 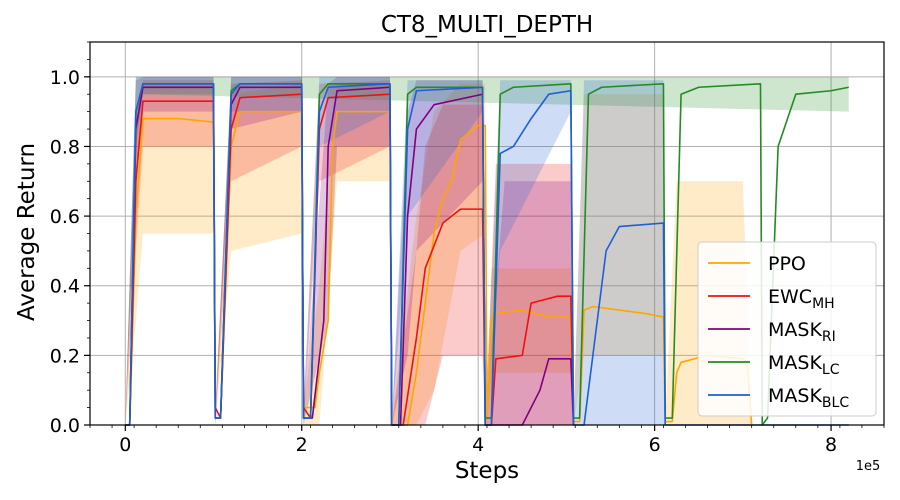 What do you see at coordinates (655, 445) in the screenshot?
I see `x-tick-label: 6` at bounding box center [655, 445].